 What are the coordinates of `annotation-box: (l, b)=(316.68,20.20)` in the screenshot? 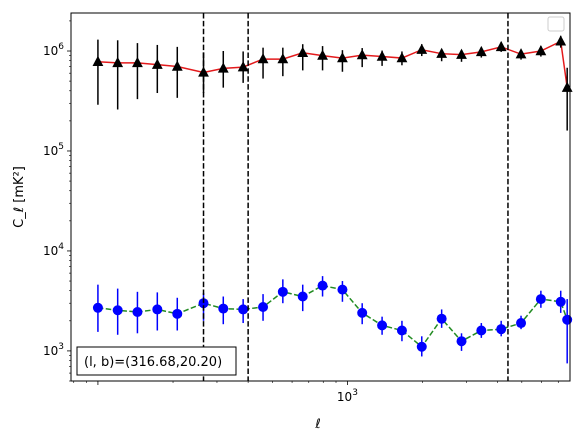 It's located at (156, 361).